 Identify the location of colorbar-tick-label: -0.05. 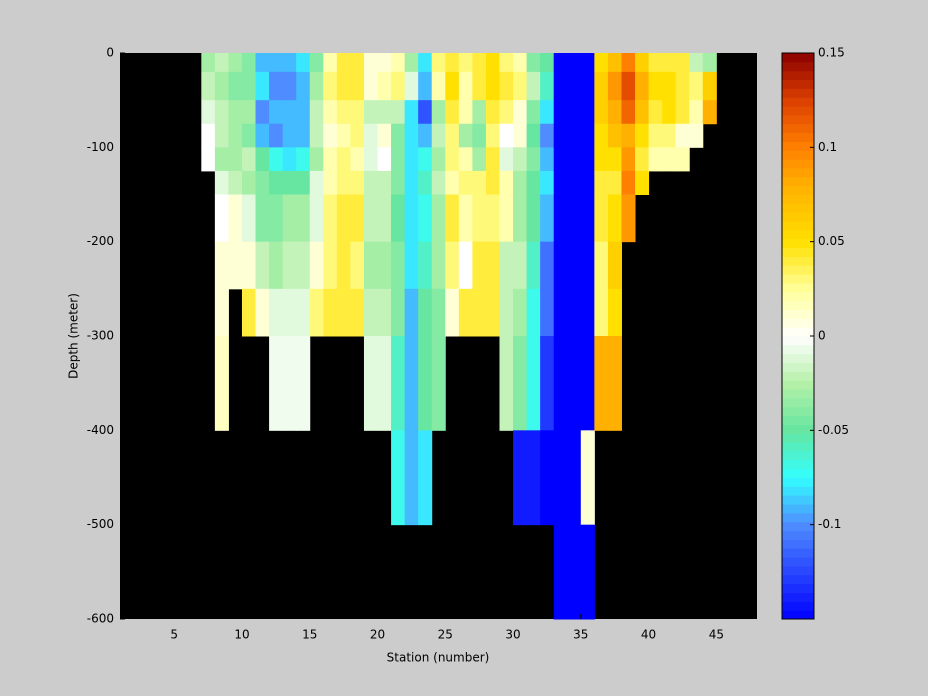
(833, 430).